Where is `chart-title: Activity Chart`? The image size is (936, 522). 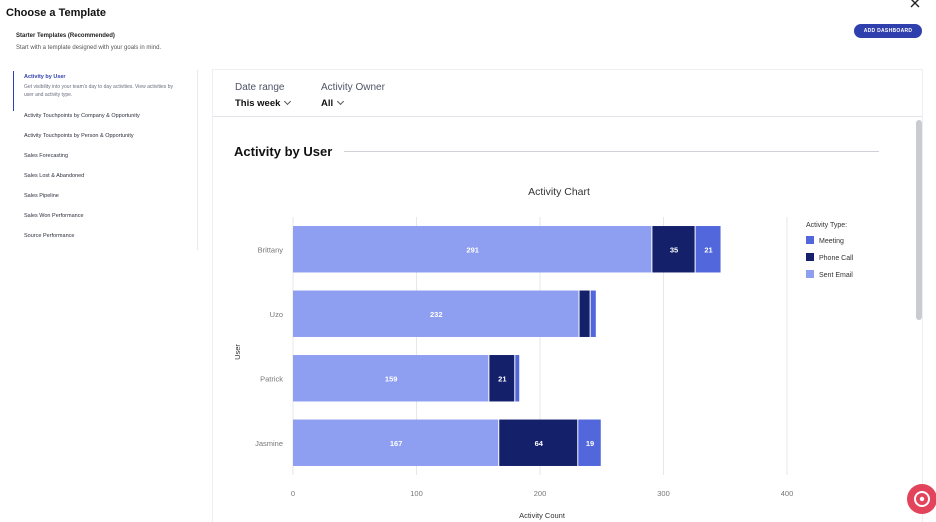 chart-title: Activity Chart is located at coordinates (559, 192).